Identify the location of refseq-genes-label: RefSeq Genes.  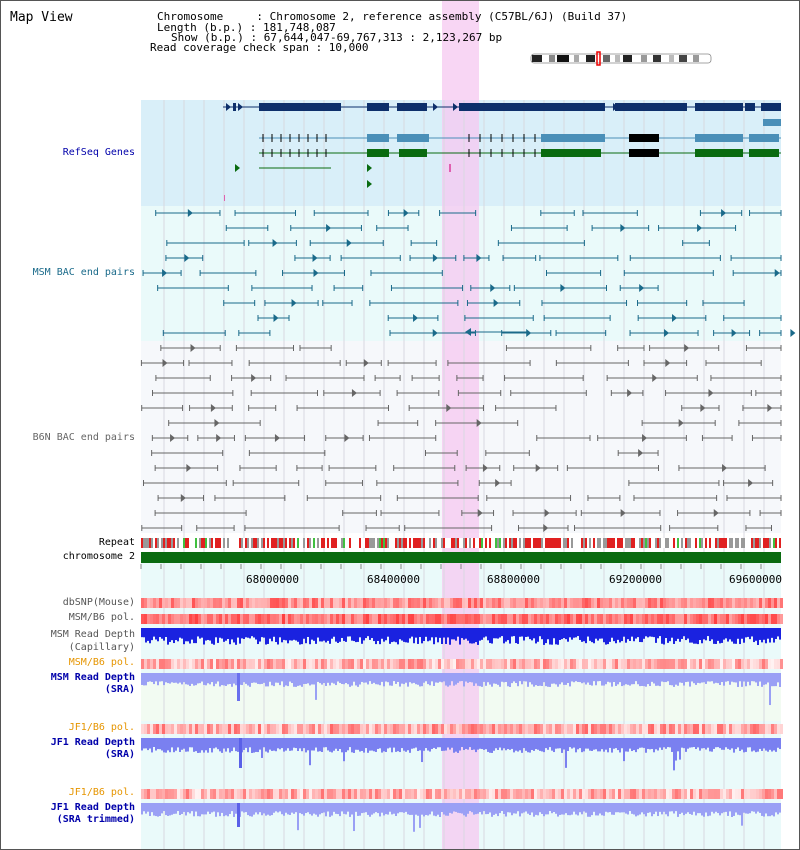
(98, 152).